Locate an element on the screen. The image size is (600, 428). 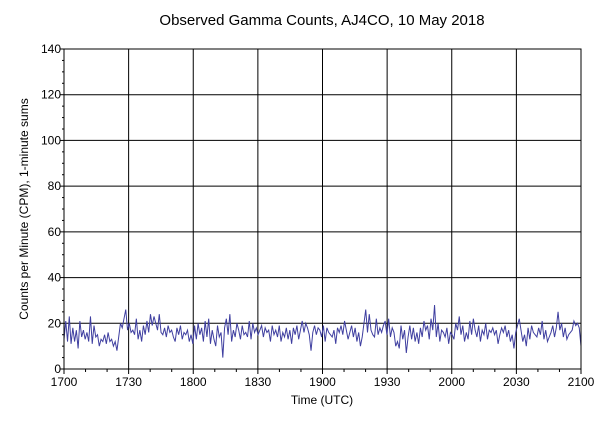
y-tick-label: 80 is located at coordinates (55, 186).